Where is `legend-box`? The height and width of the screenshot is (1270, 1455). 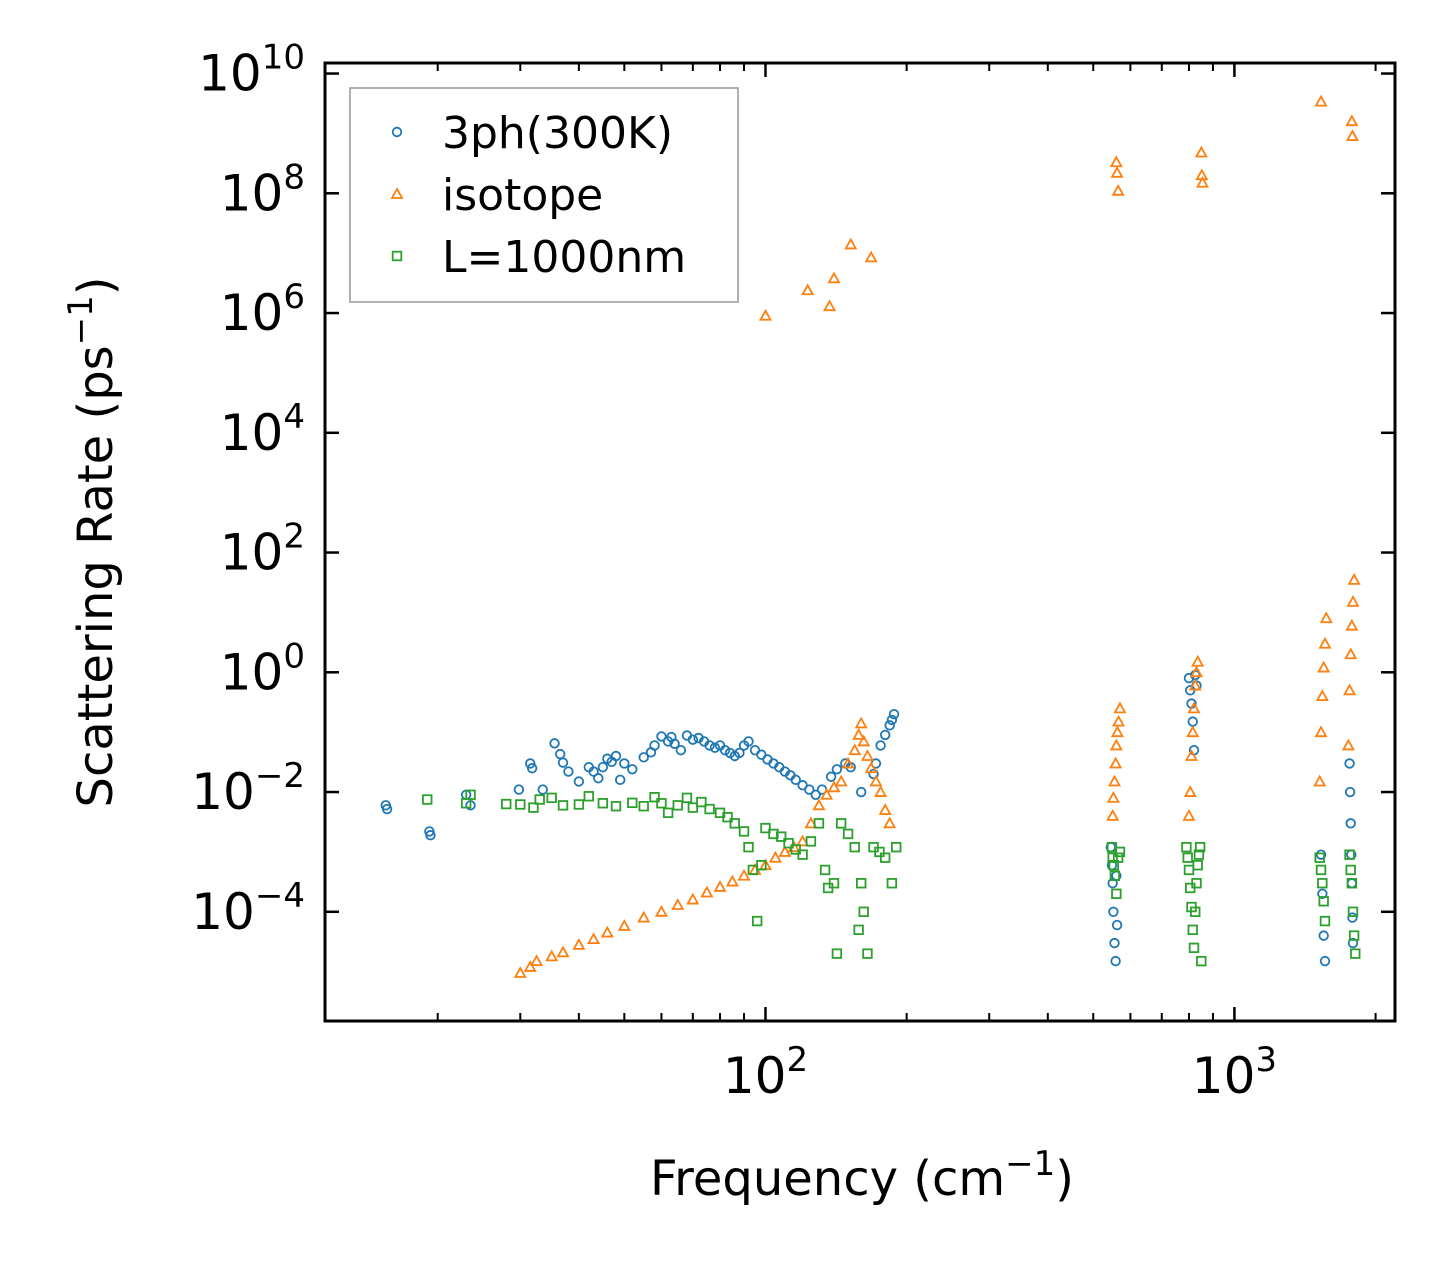
legend-box is located at coordinates (544, 195).